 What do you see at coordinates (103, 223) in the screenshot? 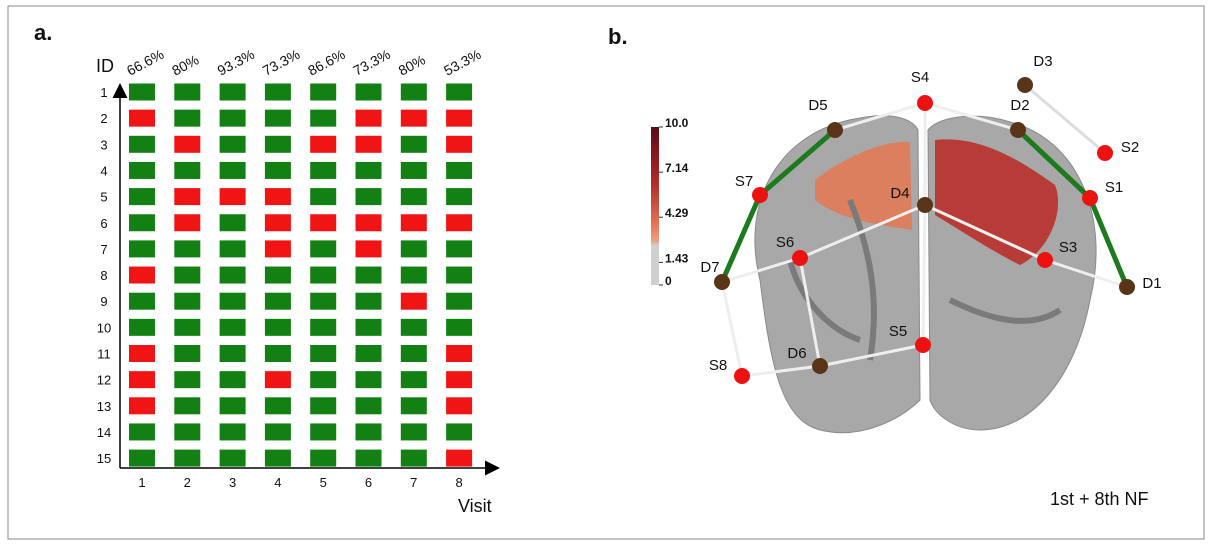
I see `id-label: 6` at bounding box center [103, 223].